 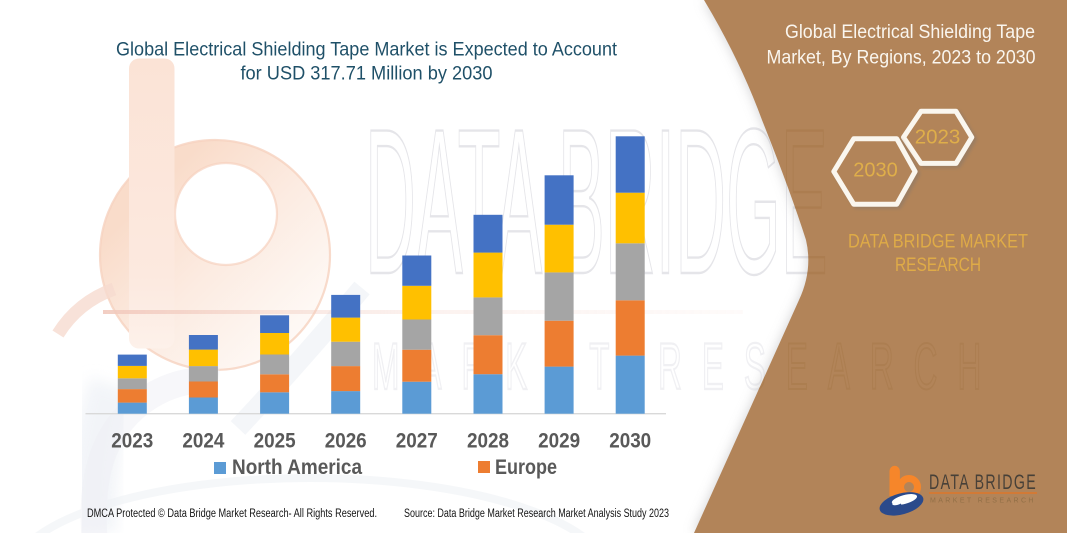 I want to click on svg-text: DATA BRIDGE, so click(x=983, y=482).